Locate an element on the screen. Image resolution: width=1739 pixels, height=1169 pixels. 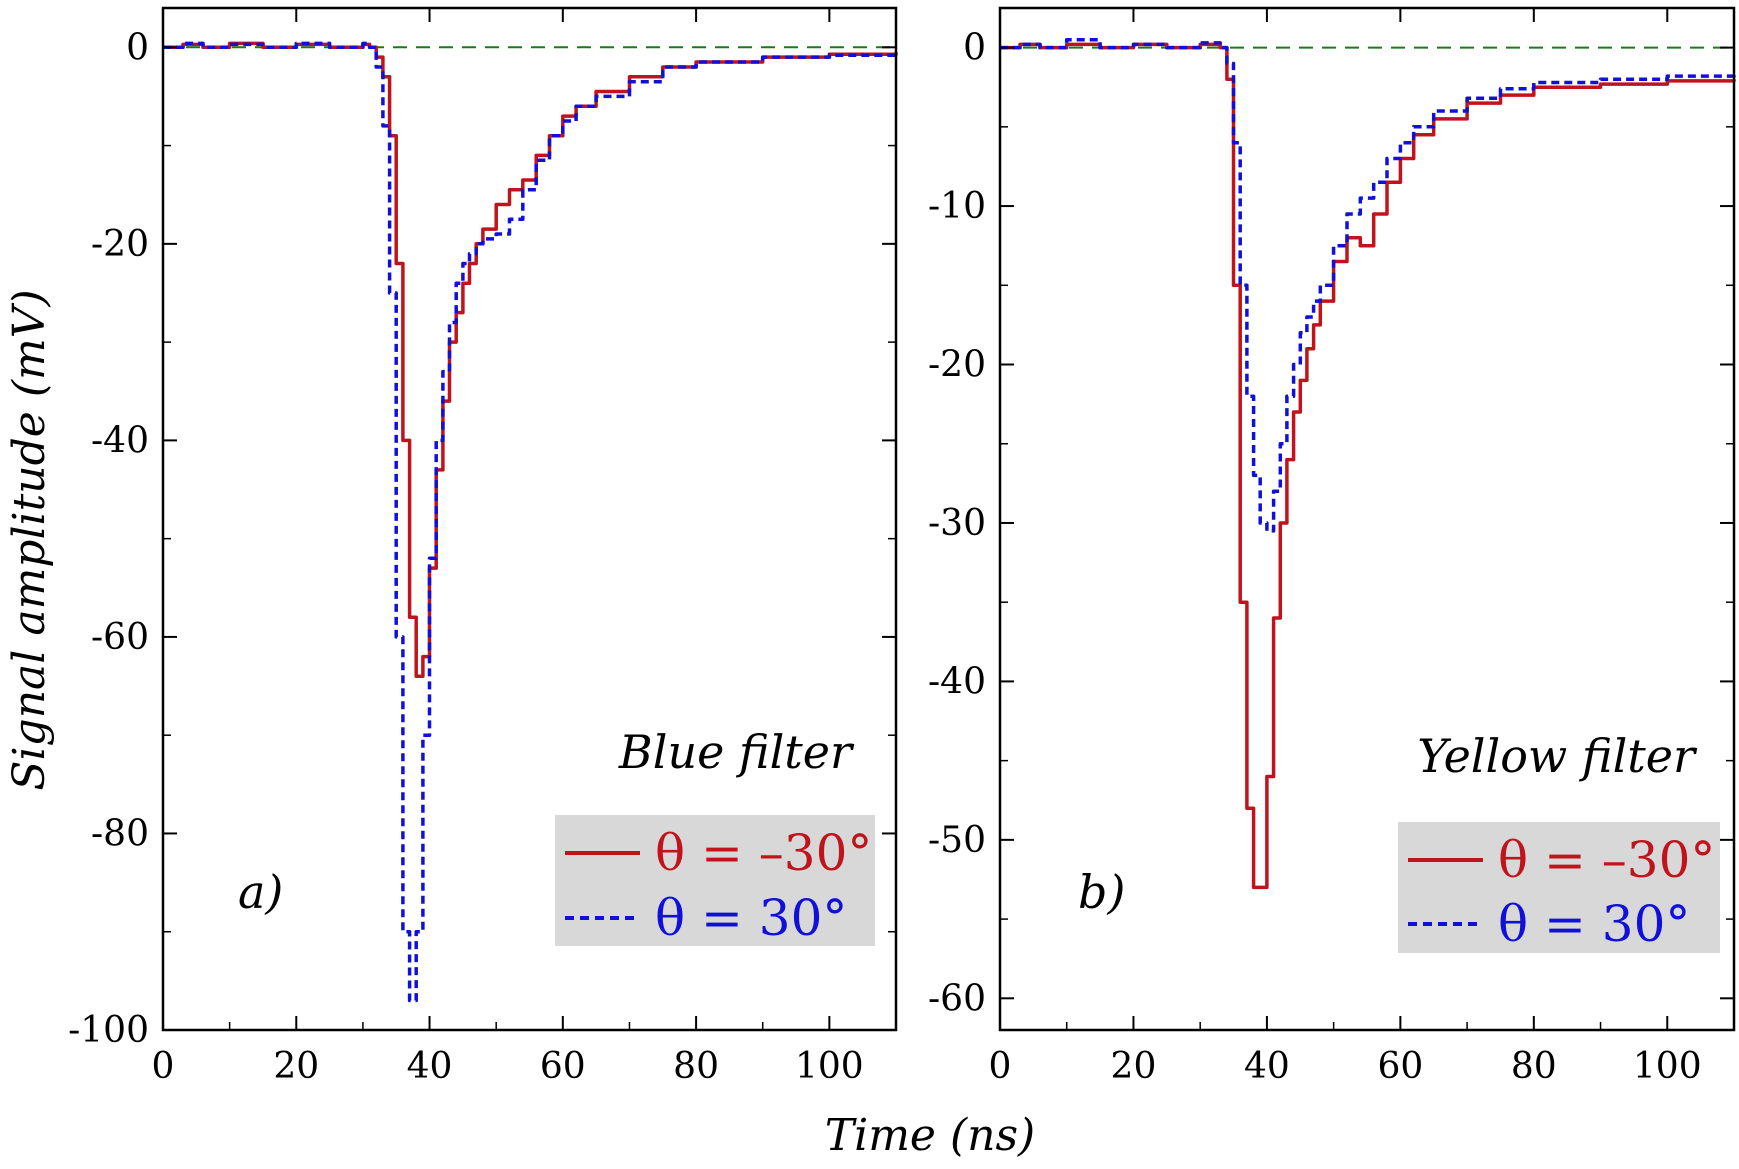
panel-a-x-tick-label: 0 is located at coordinates (163, 1066).